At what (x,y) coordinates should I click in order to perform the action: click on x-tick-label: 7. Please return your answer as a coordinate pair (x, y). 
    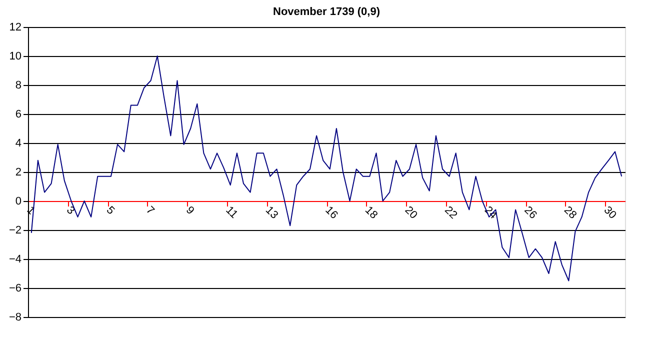
    Looking at the image, I should click on (150, 211).